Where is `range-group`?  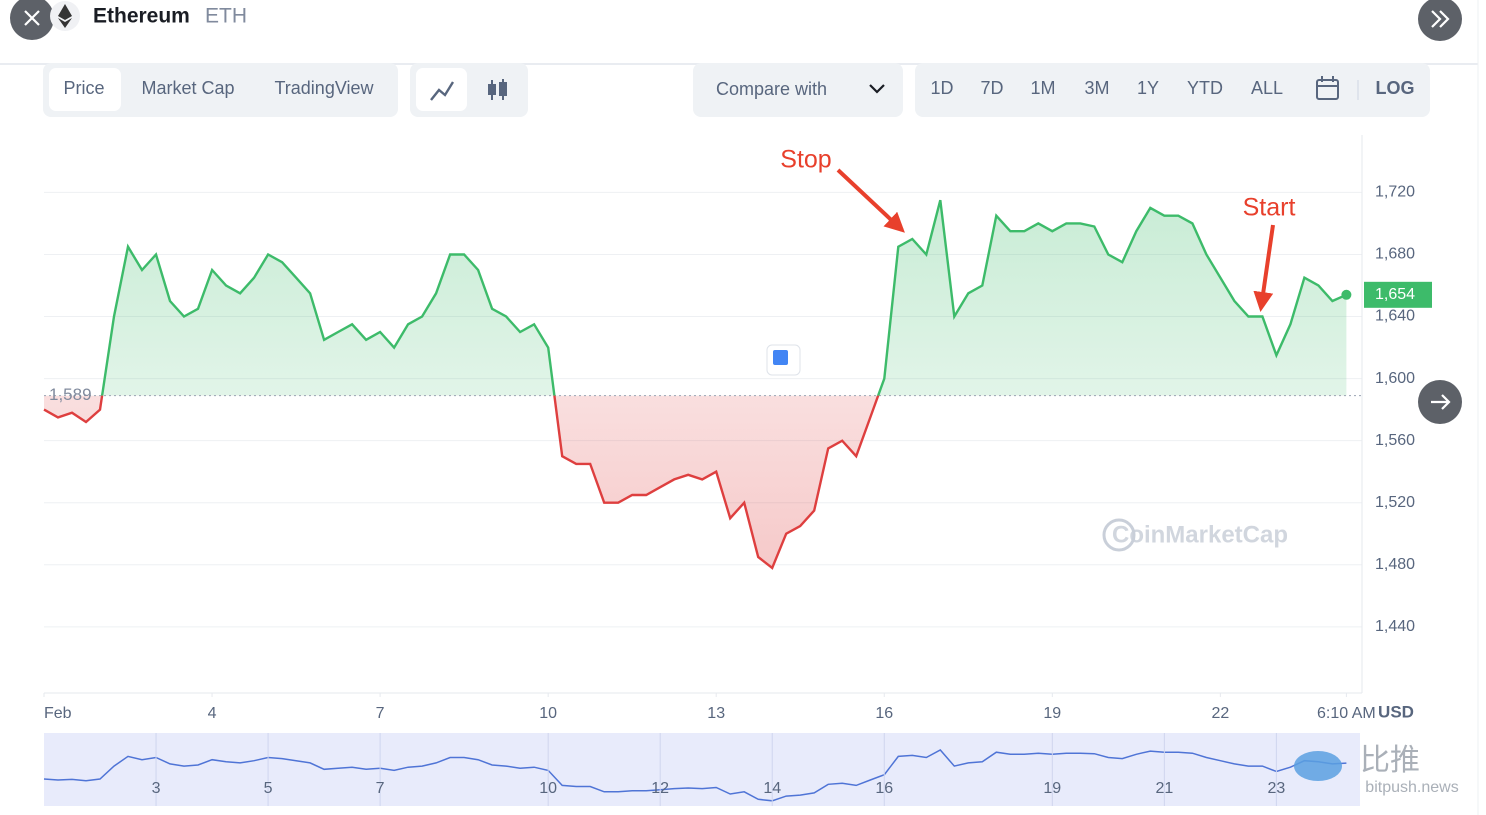 range-group is located at coordinates (1172, 90).